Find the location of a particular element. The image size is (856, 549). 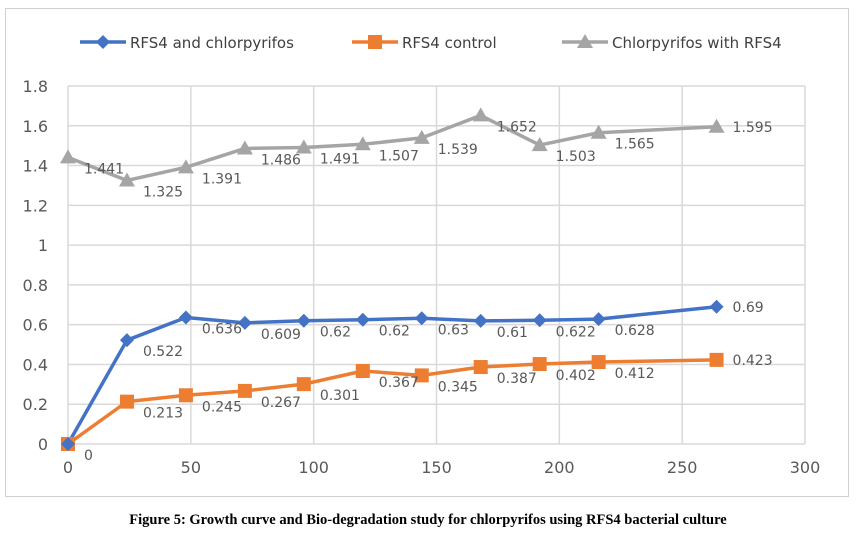

legend-label: RFS4 and chlorpyrifos is located at coordinates (212, 43).